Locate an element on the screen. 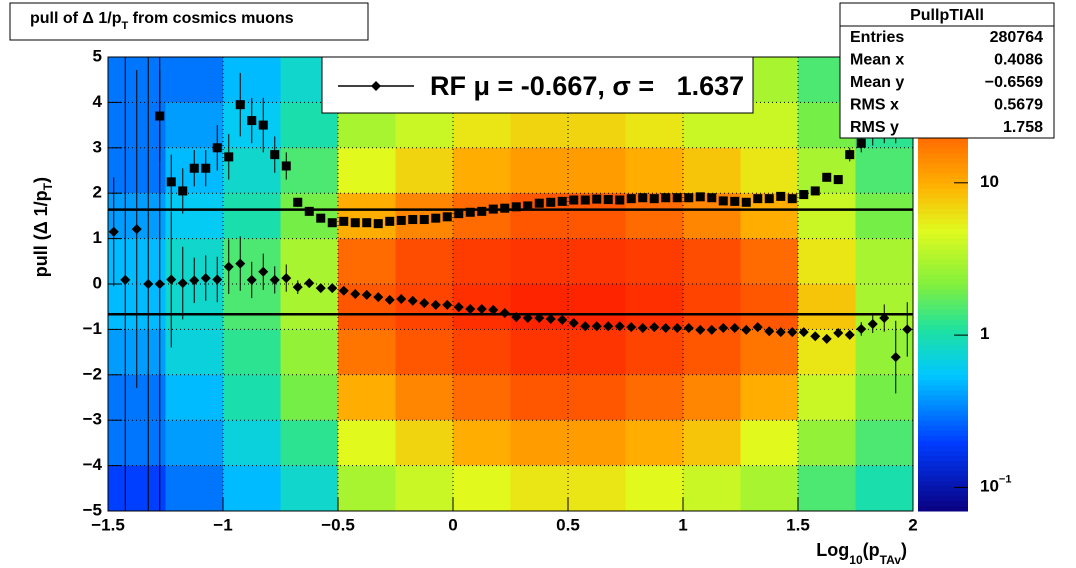 The image size is (1076, 568). y-tick-label: 2 is located at coordinates (97, 192).